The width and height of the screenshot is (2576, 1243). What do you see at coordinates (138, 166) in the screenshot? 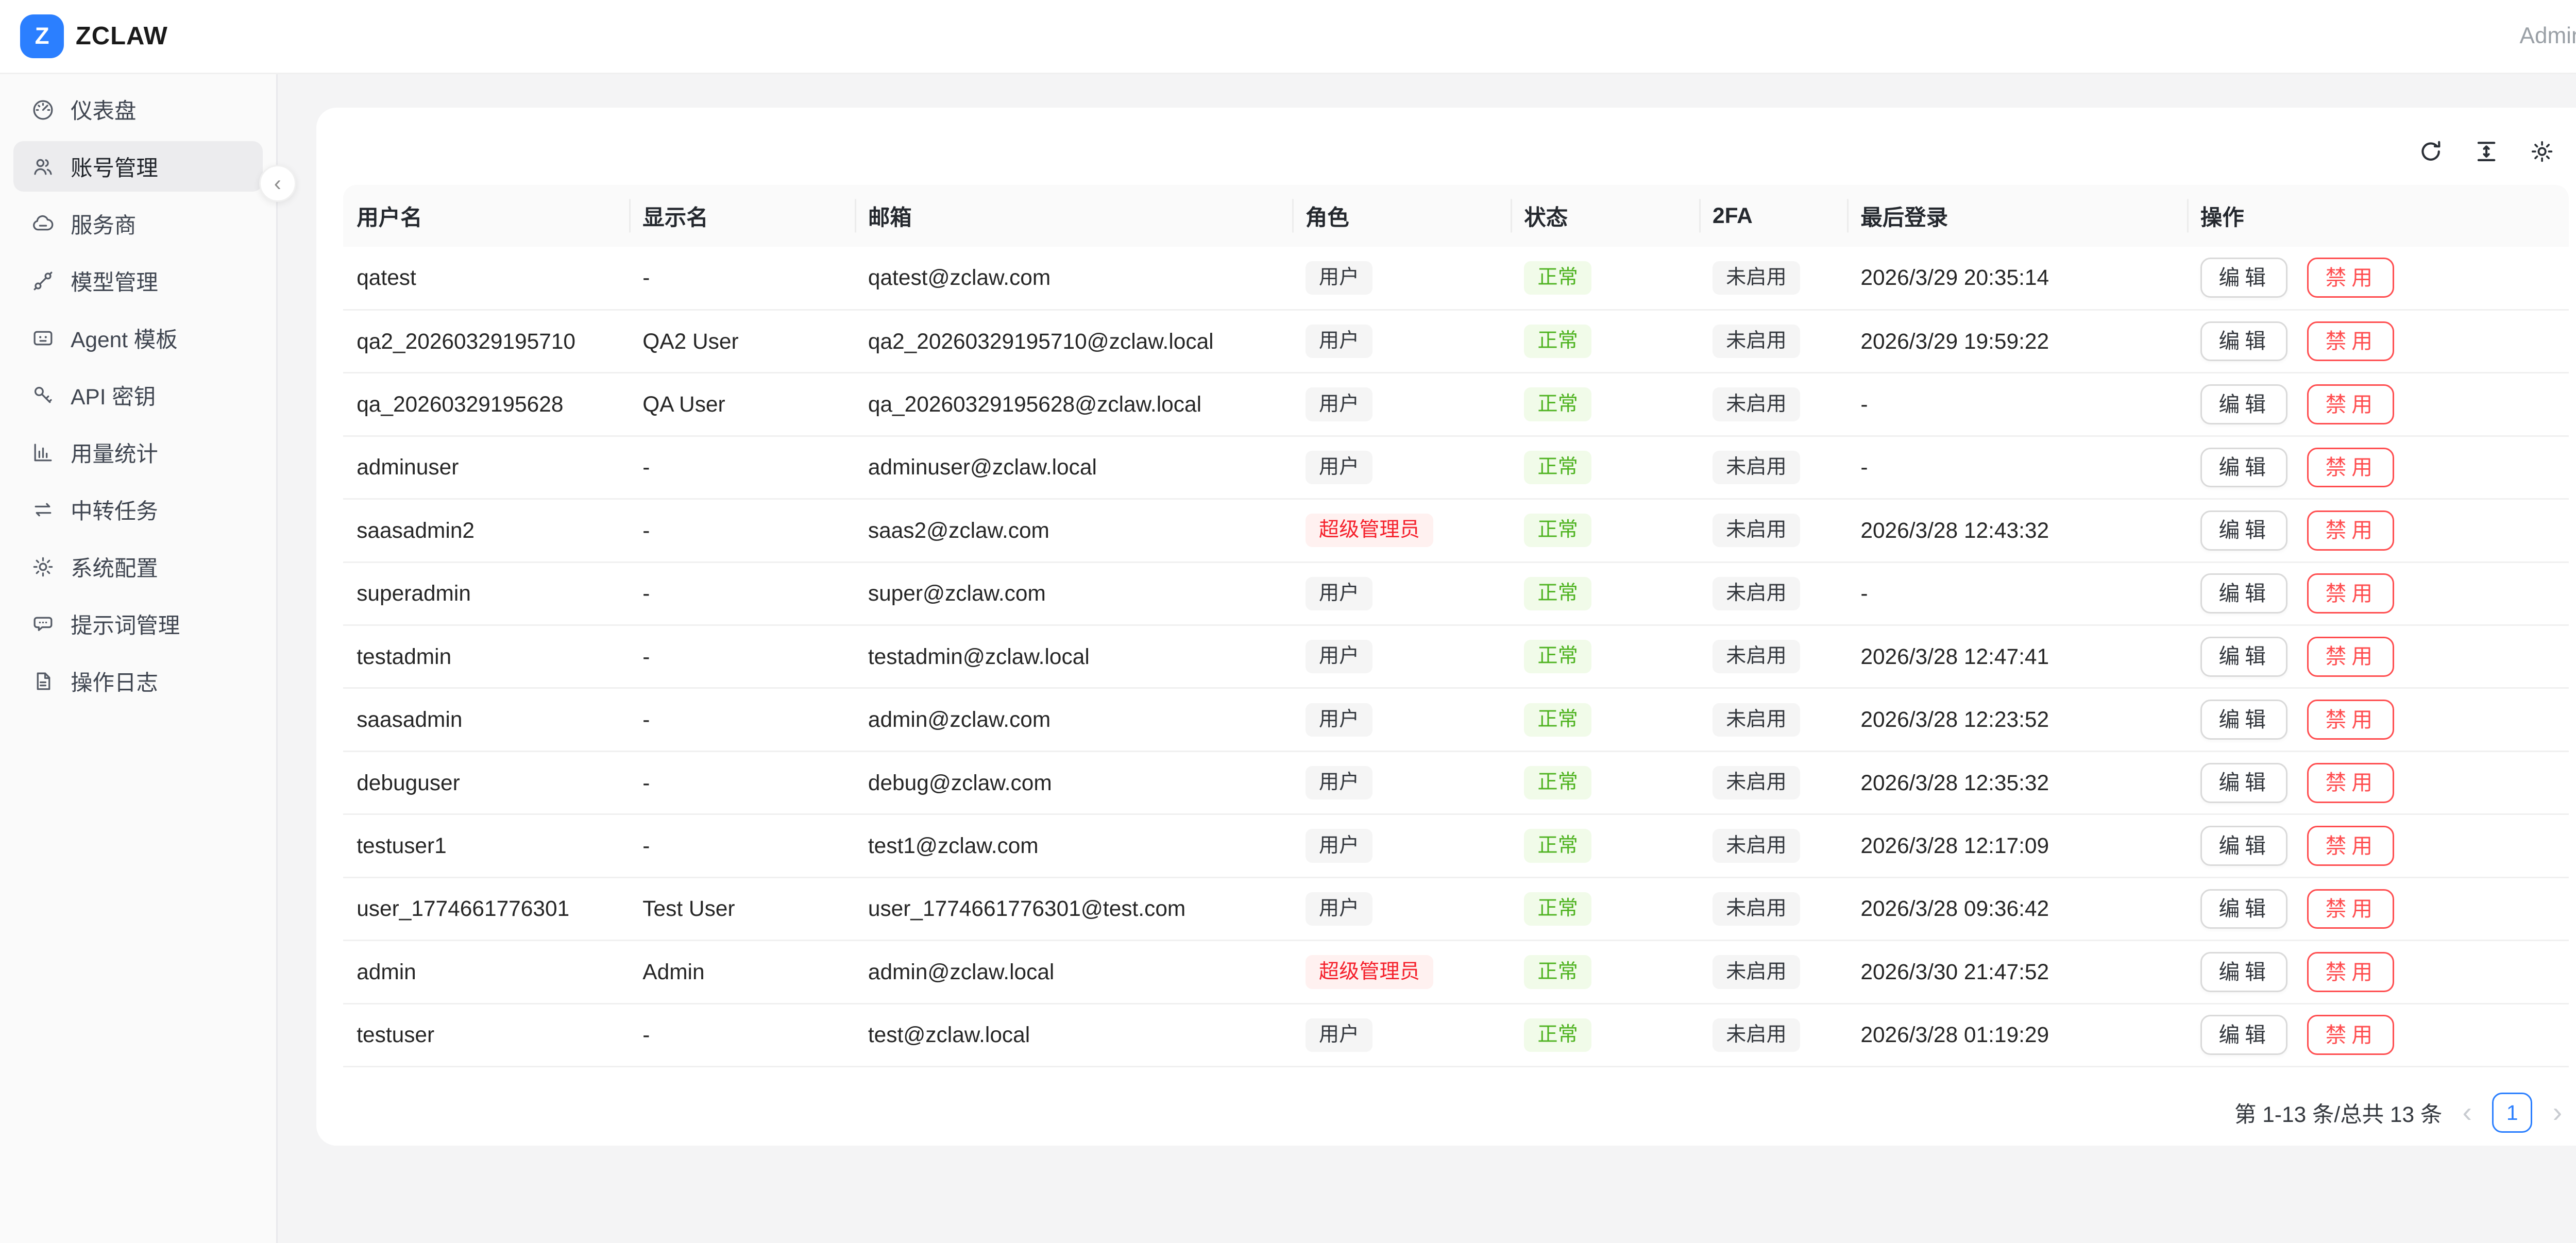
I see `sidebar-item-accounts: 账号管理` at bounding box center [138, 166].